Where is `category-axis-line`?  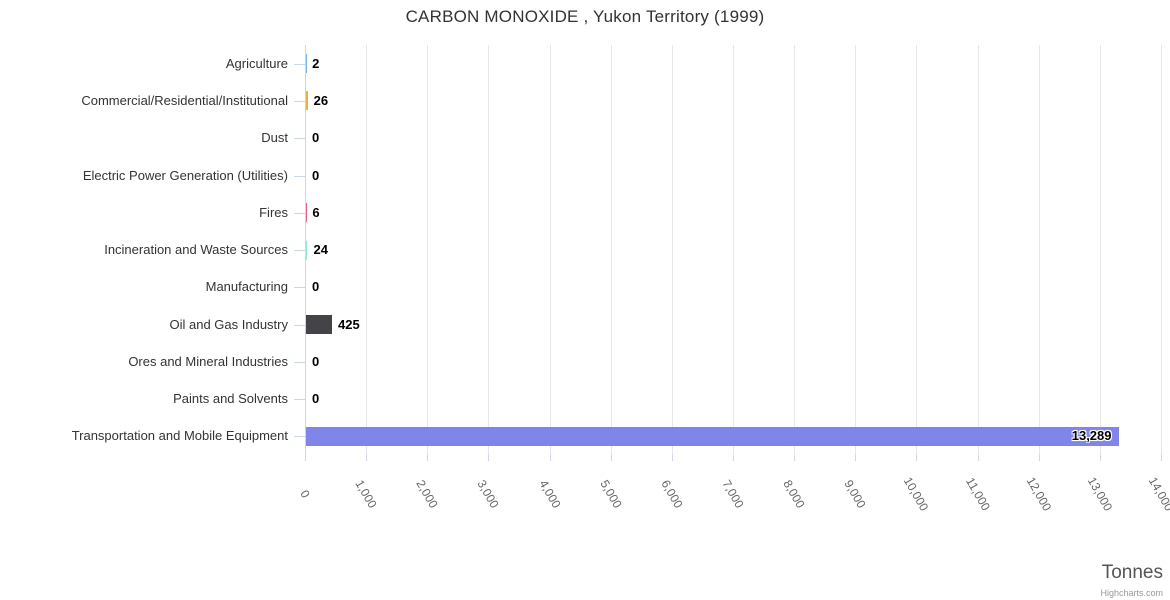 category-axis-line is located at coordinates (305, 250).